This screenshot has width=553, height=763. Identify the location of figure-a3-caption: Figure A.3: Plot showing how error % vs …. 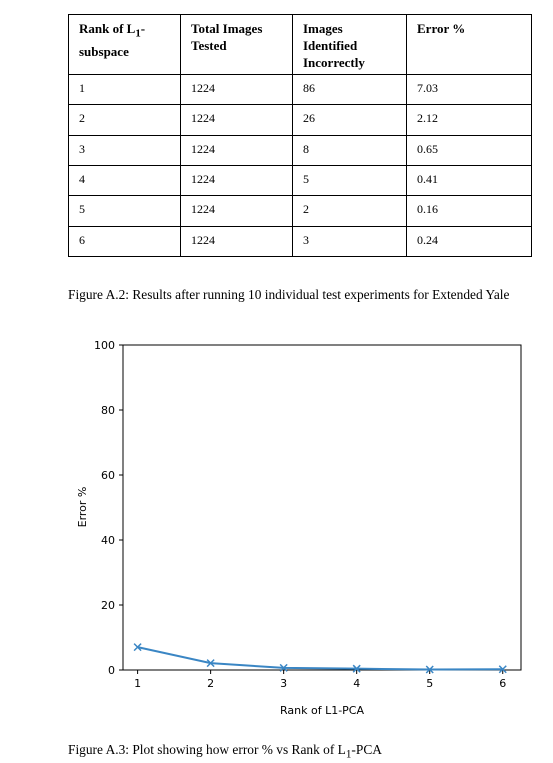
(225, 751).